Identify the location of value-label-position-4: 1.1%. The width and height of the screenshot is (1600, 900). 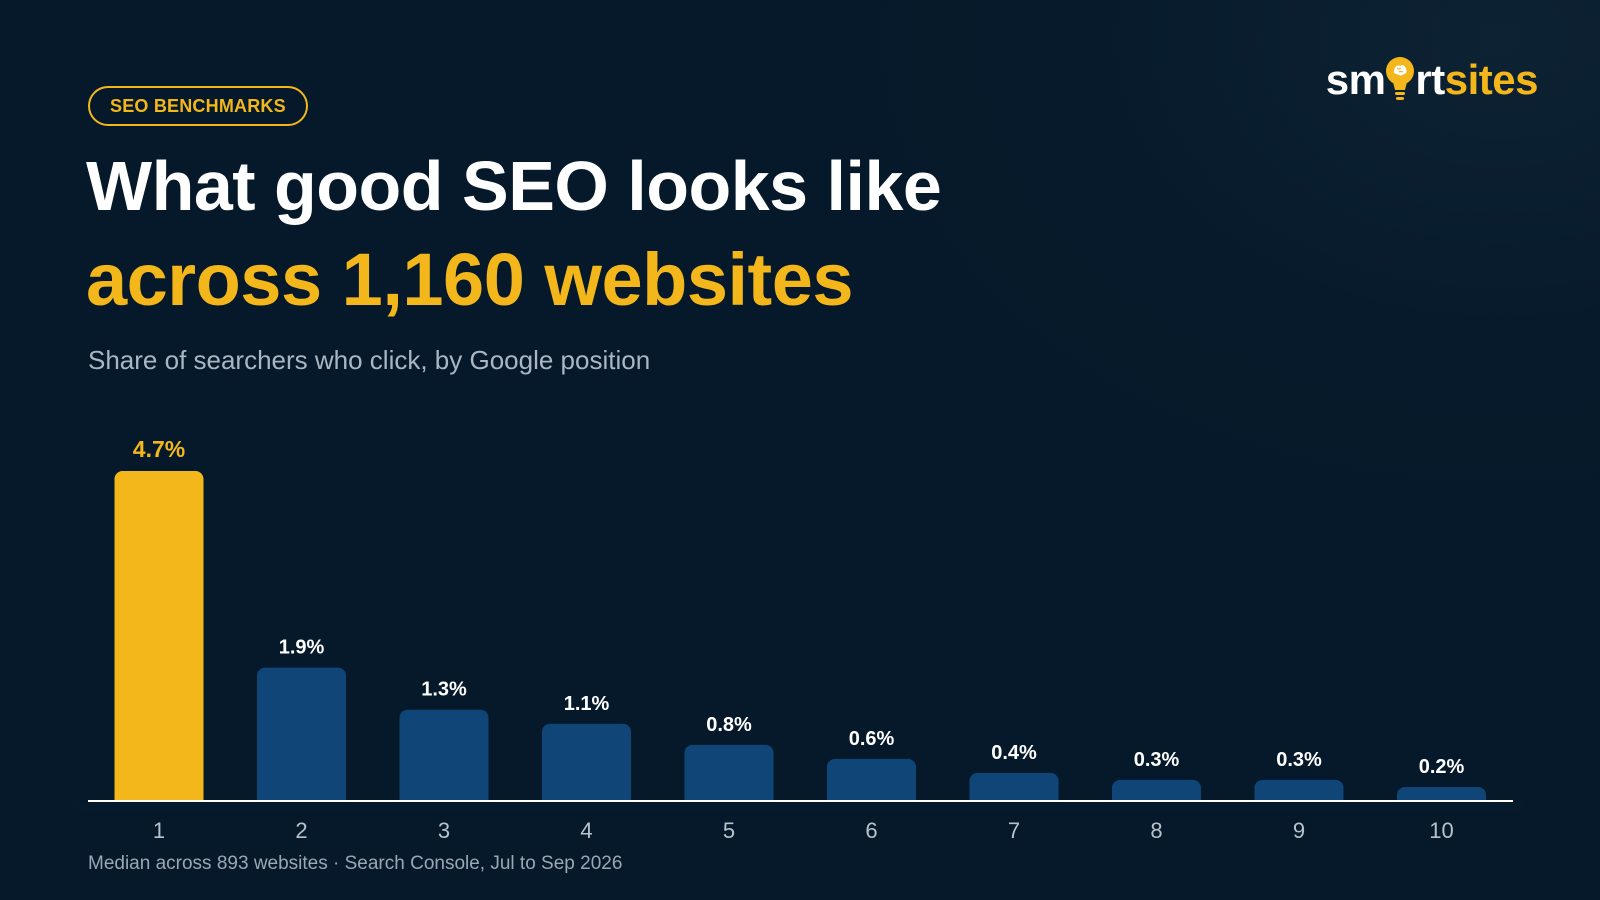
(587, 704).